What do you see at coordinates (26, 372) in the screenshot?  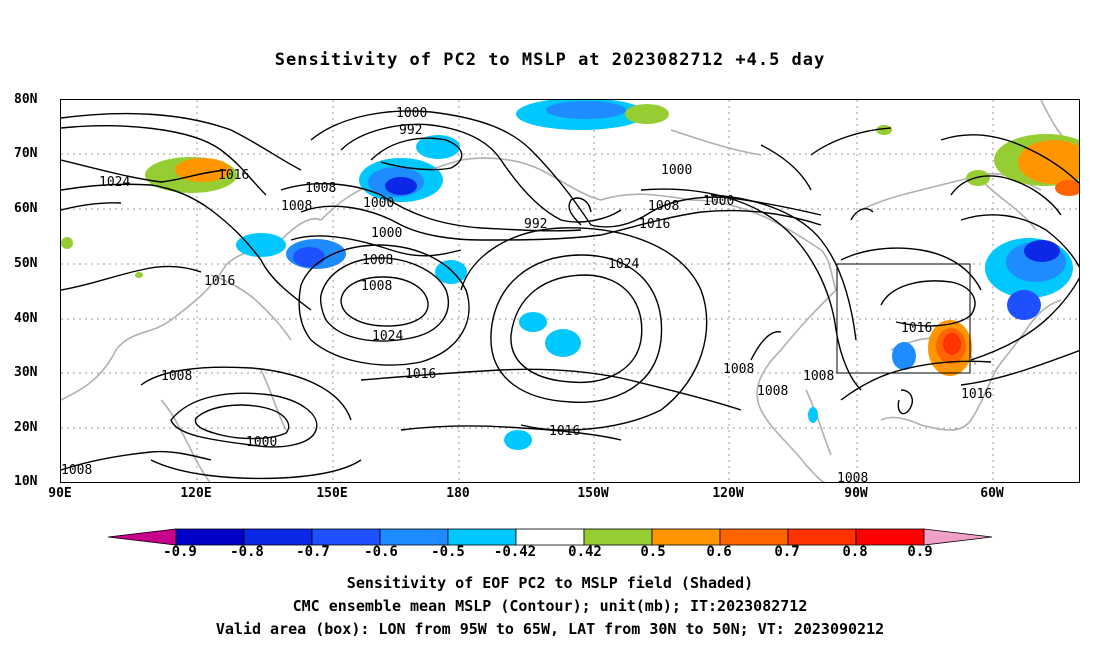 I see `lat-label-30n: 30N` at bounding box center [26, 372].